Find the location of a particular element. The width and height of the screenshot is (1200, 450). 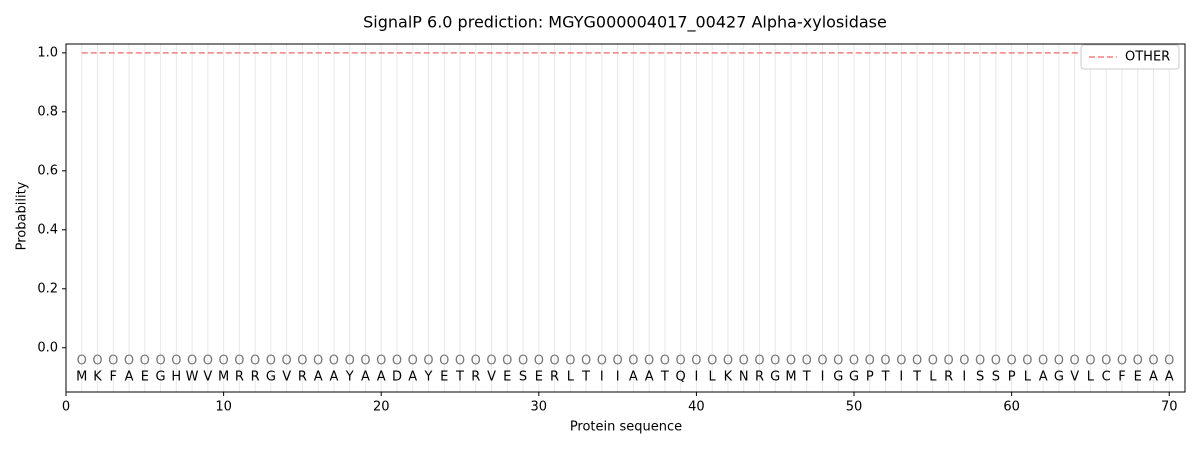

residue-label: C is located at coordinates (1106, 376).